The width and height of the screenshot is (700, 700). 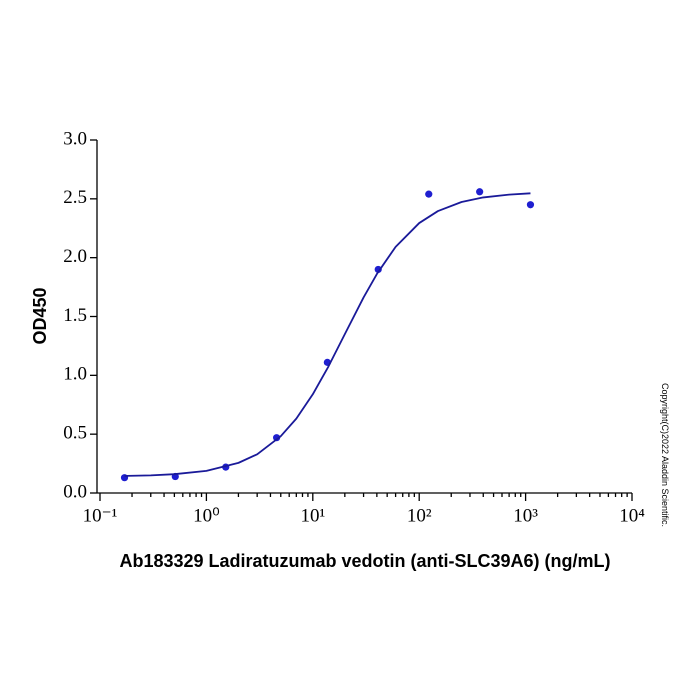 What do you see at coordinates (75, 138) in the screenshot?
I see `y-tick-label: 3.0` at bounding box center [75, 138].